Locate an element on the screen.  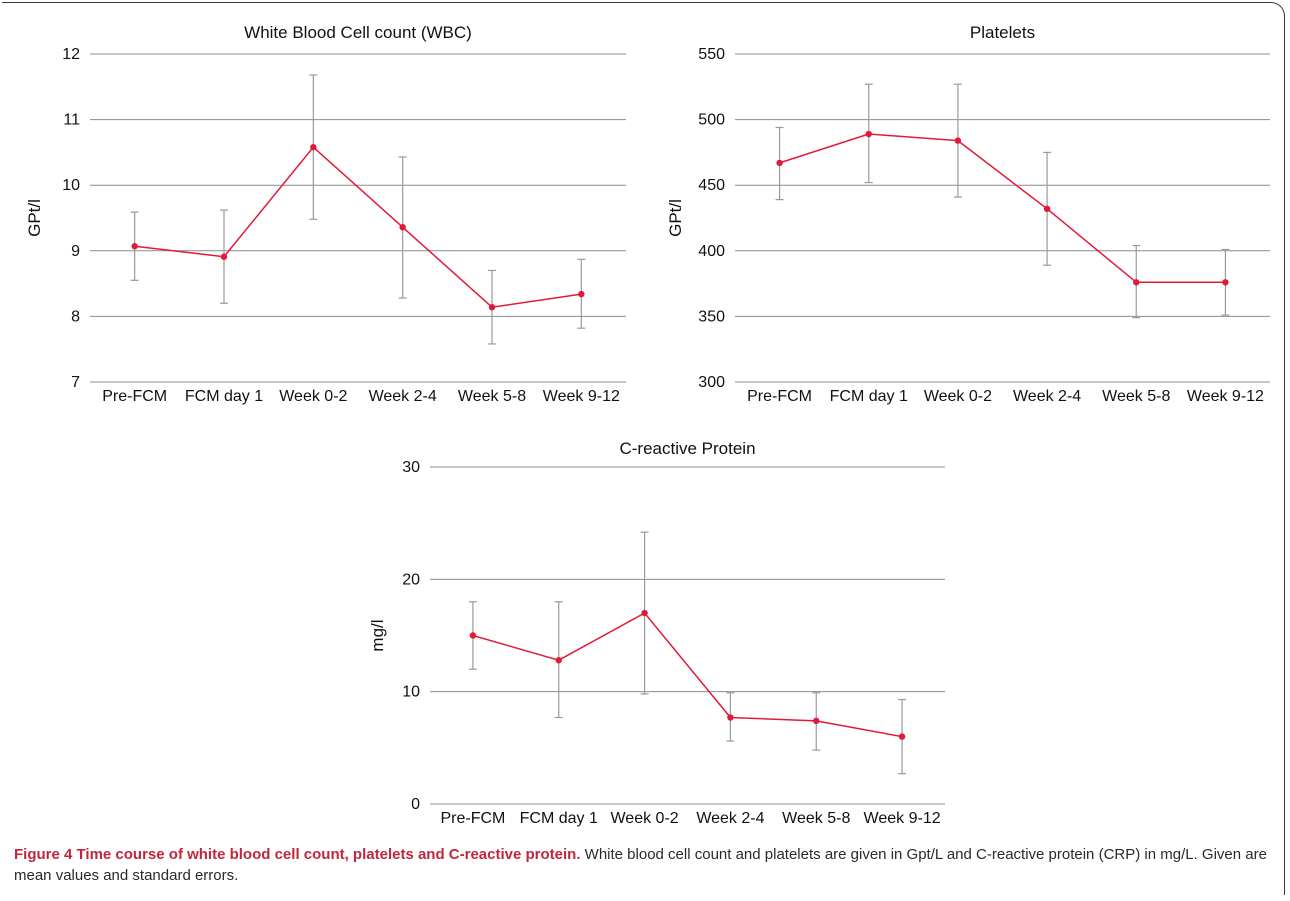
y-tick-label: 0 is located at coordinates (415, 804).